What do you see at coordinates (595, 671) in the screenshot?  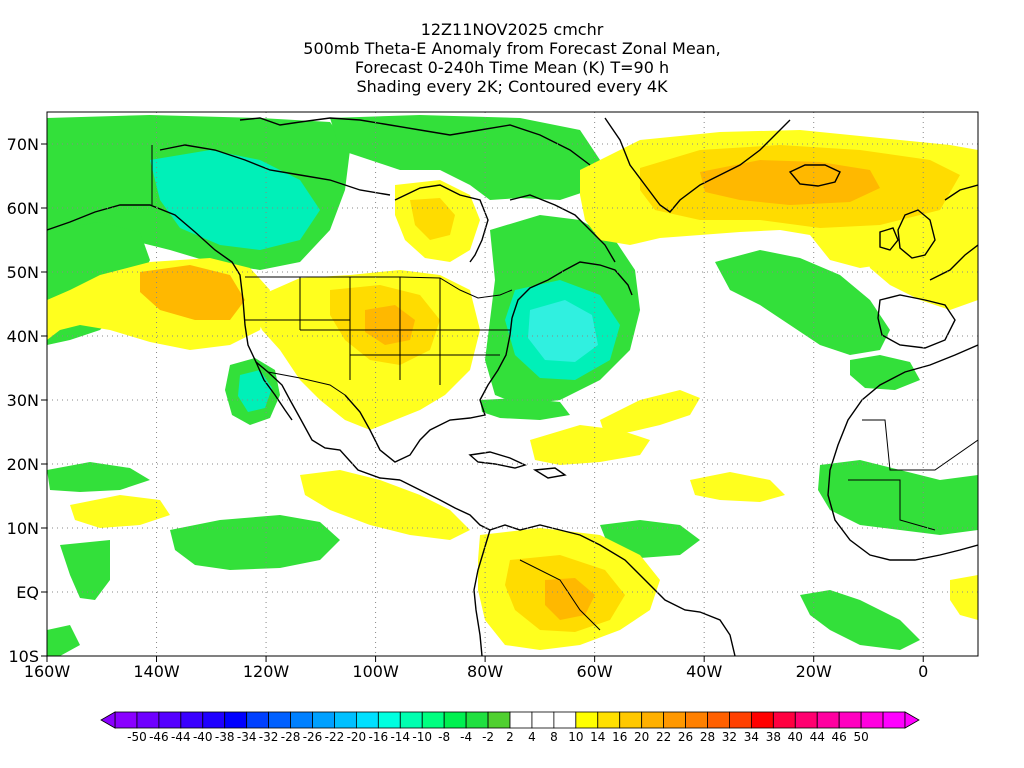 I see `lon-label: 60W` at bounding box center [595, 671].